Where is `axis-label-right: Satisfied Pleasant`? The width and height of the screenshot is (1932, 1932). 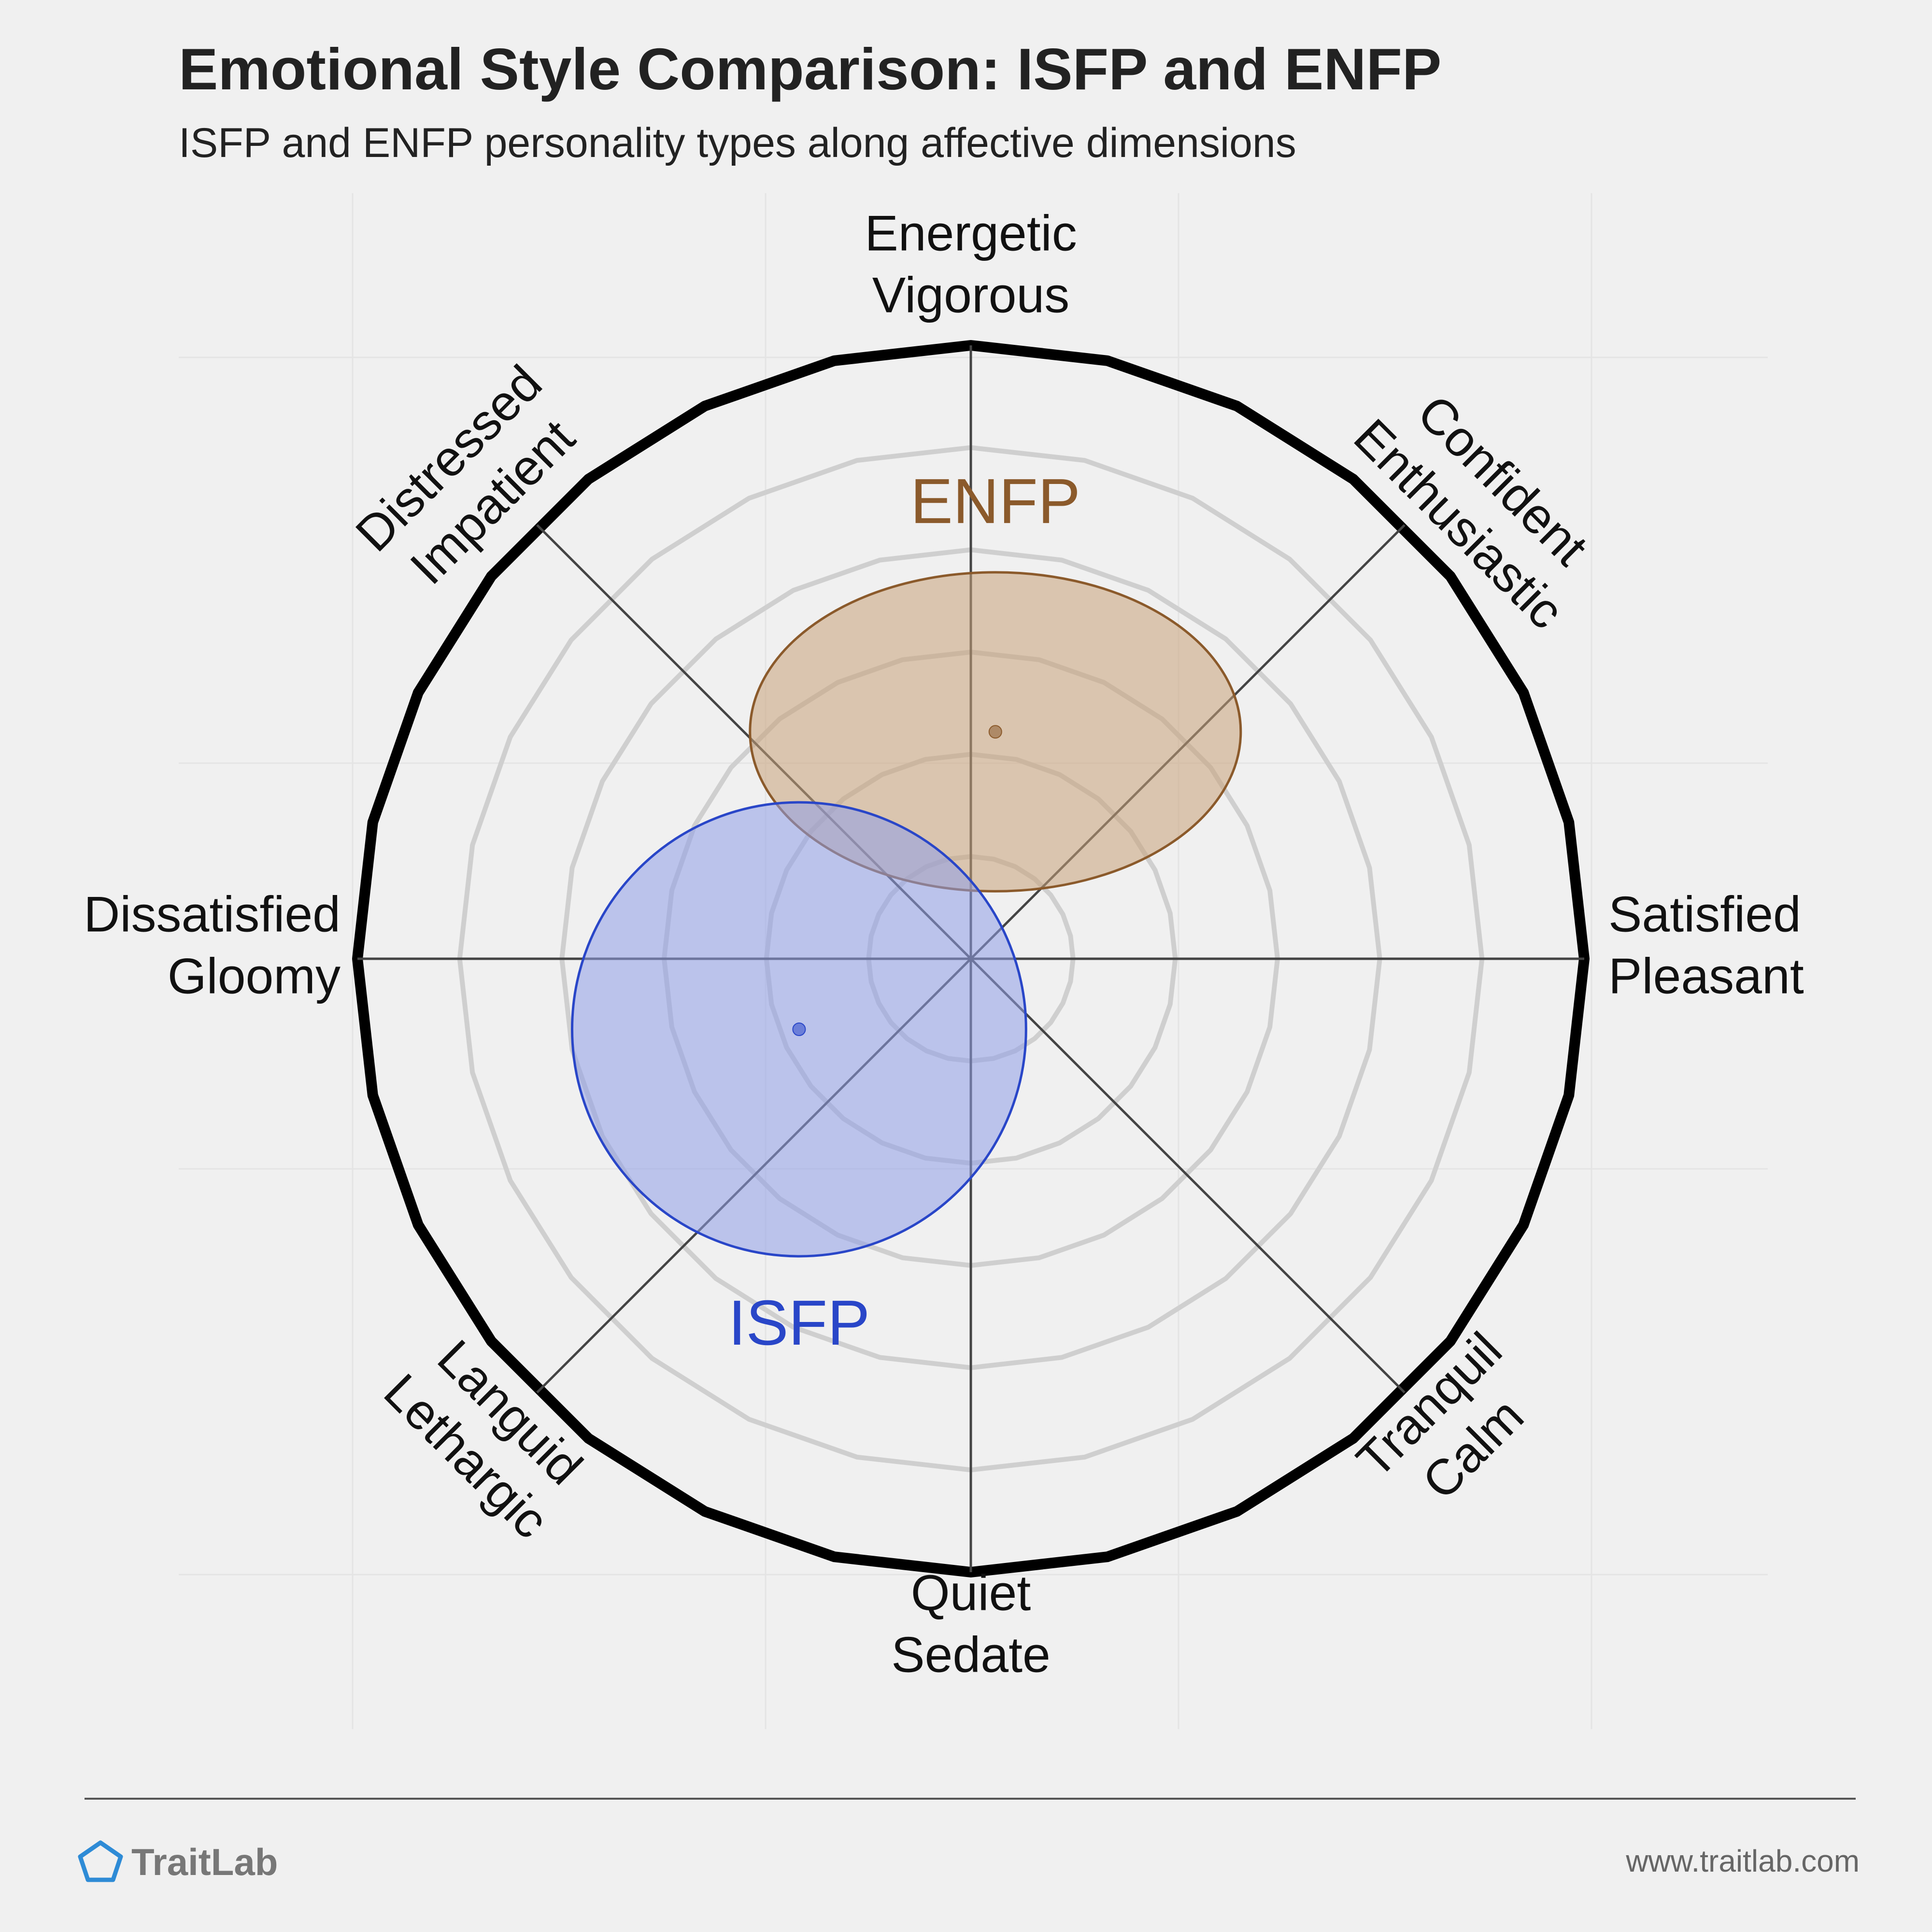 axis-label-right: Satisfied Pleasant is located at coordinates (1706, 945).